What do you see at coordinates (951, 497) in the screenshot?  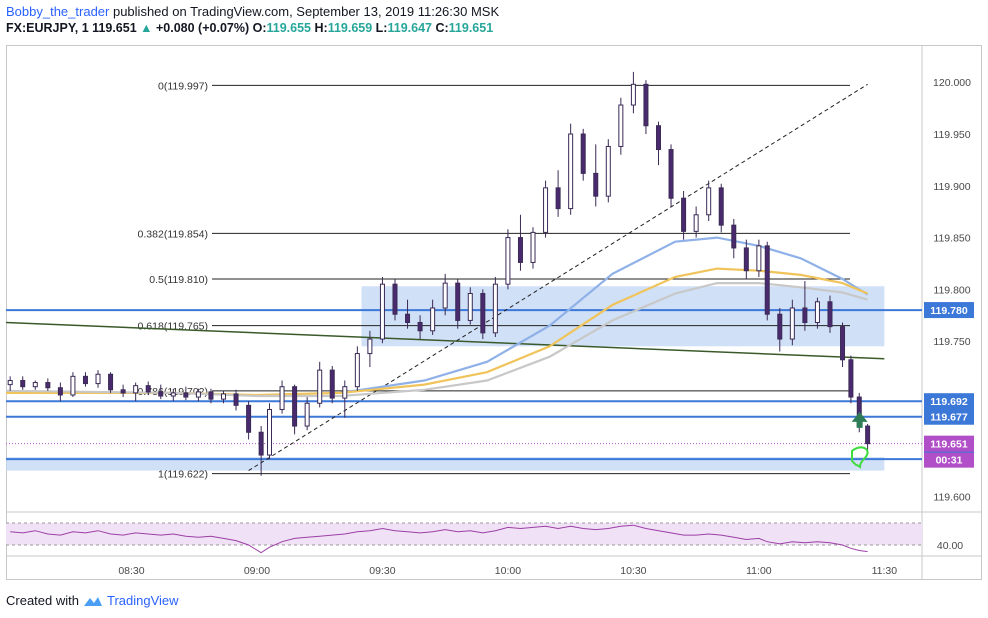 I see `price-tick-label: 119.600` at bounding box center [951, 497].